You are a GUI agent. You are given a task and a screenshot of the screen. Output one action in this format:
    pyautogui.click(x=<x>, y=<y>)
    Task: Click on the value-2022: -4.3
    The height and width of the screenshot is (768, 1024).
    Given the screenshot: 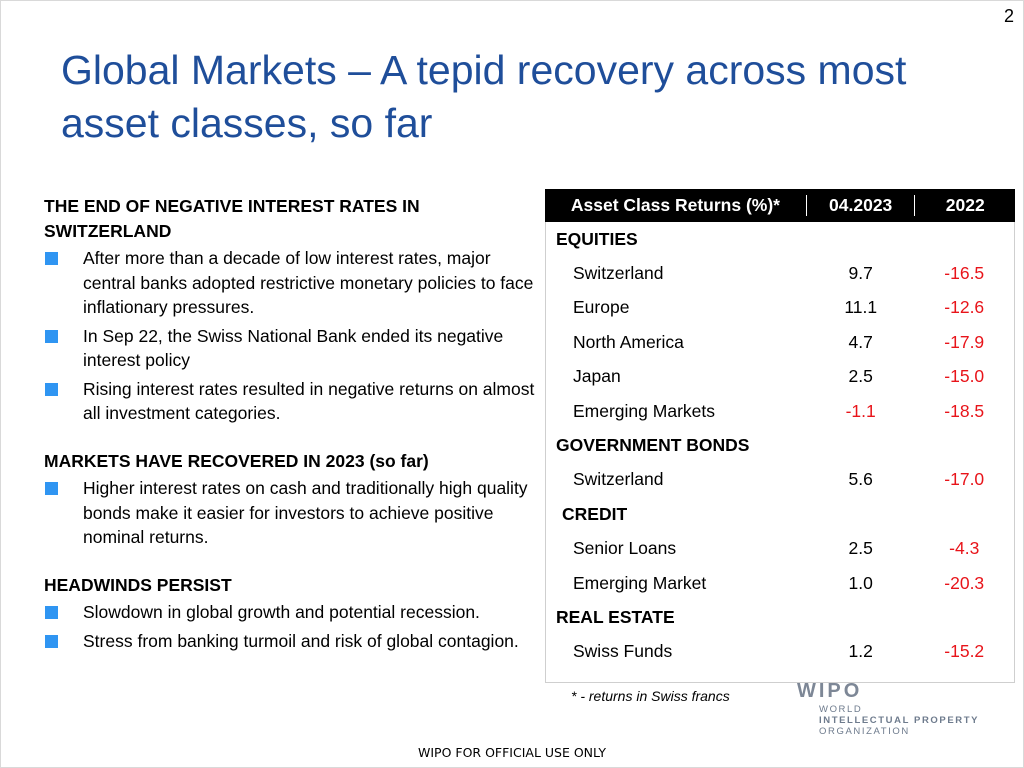 What is the action you would take?
    pyautogui.click(x=964, y=548)
    